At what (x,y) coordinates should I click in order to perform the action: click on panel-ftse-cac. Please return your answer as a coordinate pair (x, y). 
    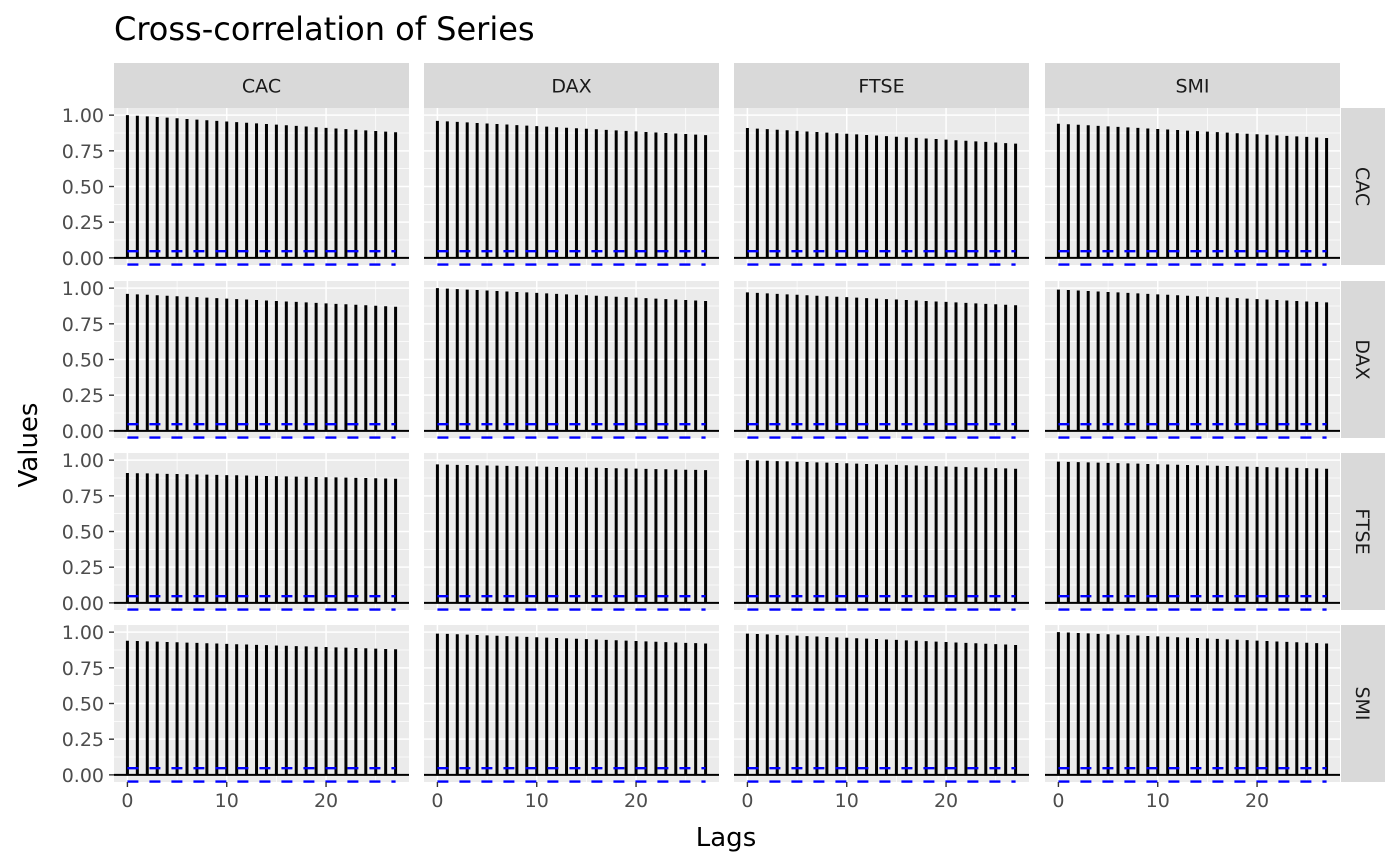
    Looking at the image, I should click on (261, 532).